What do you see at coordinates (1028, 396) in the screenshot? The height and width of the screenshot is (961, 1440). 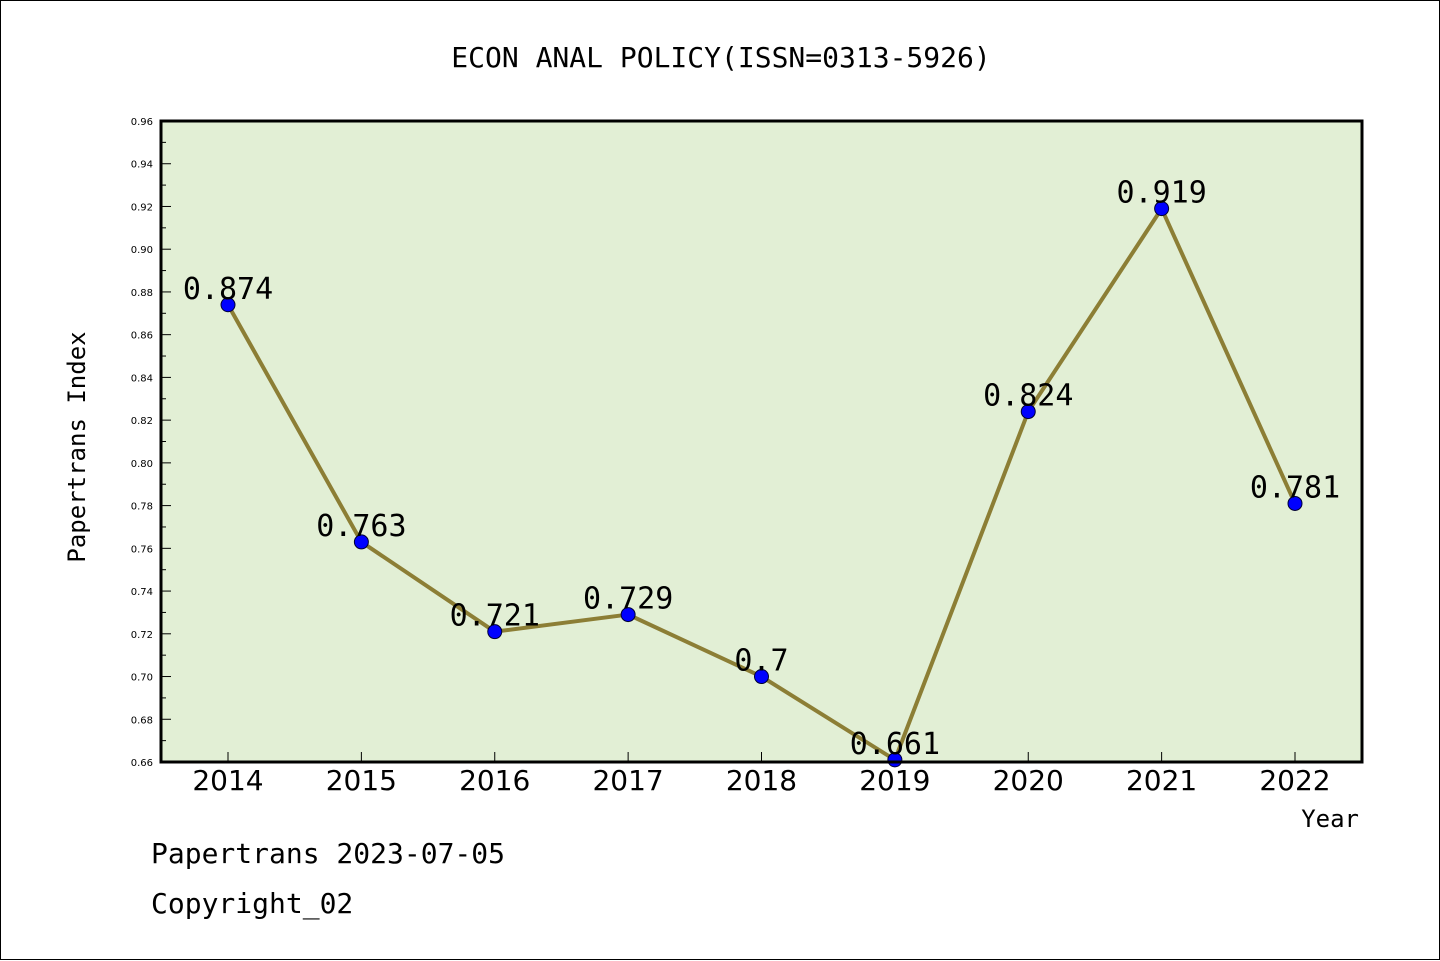 I see `data-label: 0.824` at bounding box center [1028, 396].